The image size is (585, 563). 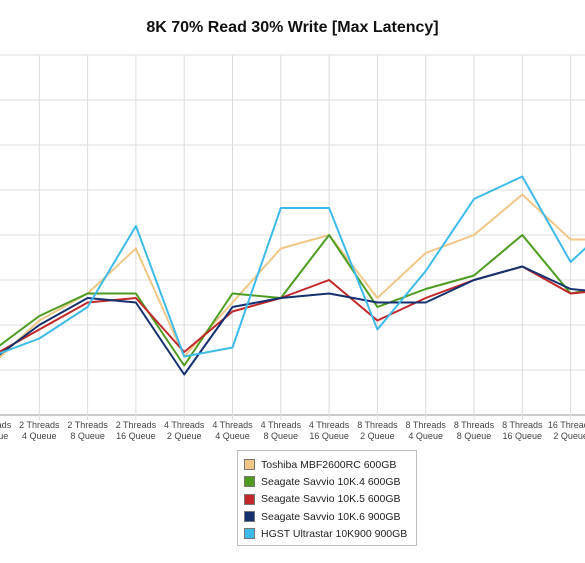 I want to click on x-tick-label: 2 Threads 16 Queue, so click(x=136, y=430).